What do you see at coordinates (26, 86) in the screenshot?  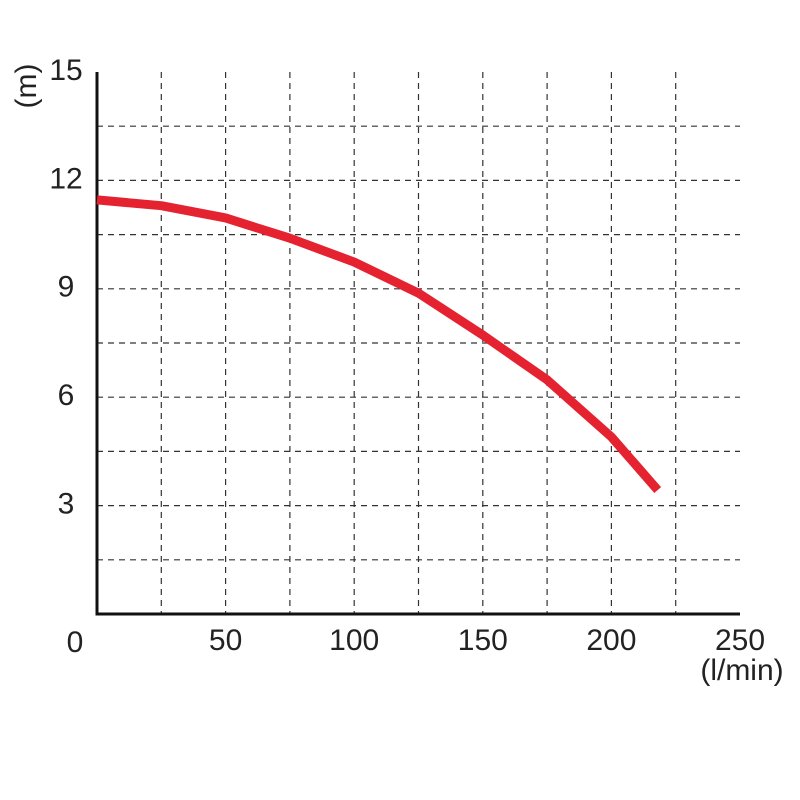 I see `y-axis-label: (m)` at bounding box center [26, 86].